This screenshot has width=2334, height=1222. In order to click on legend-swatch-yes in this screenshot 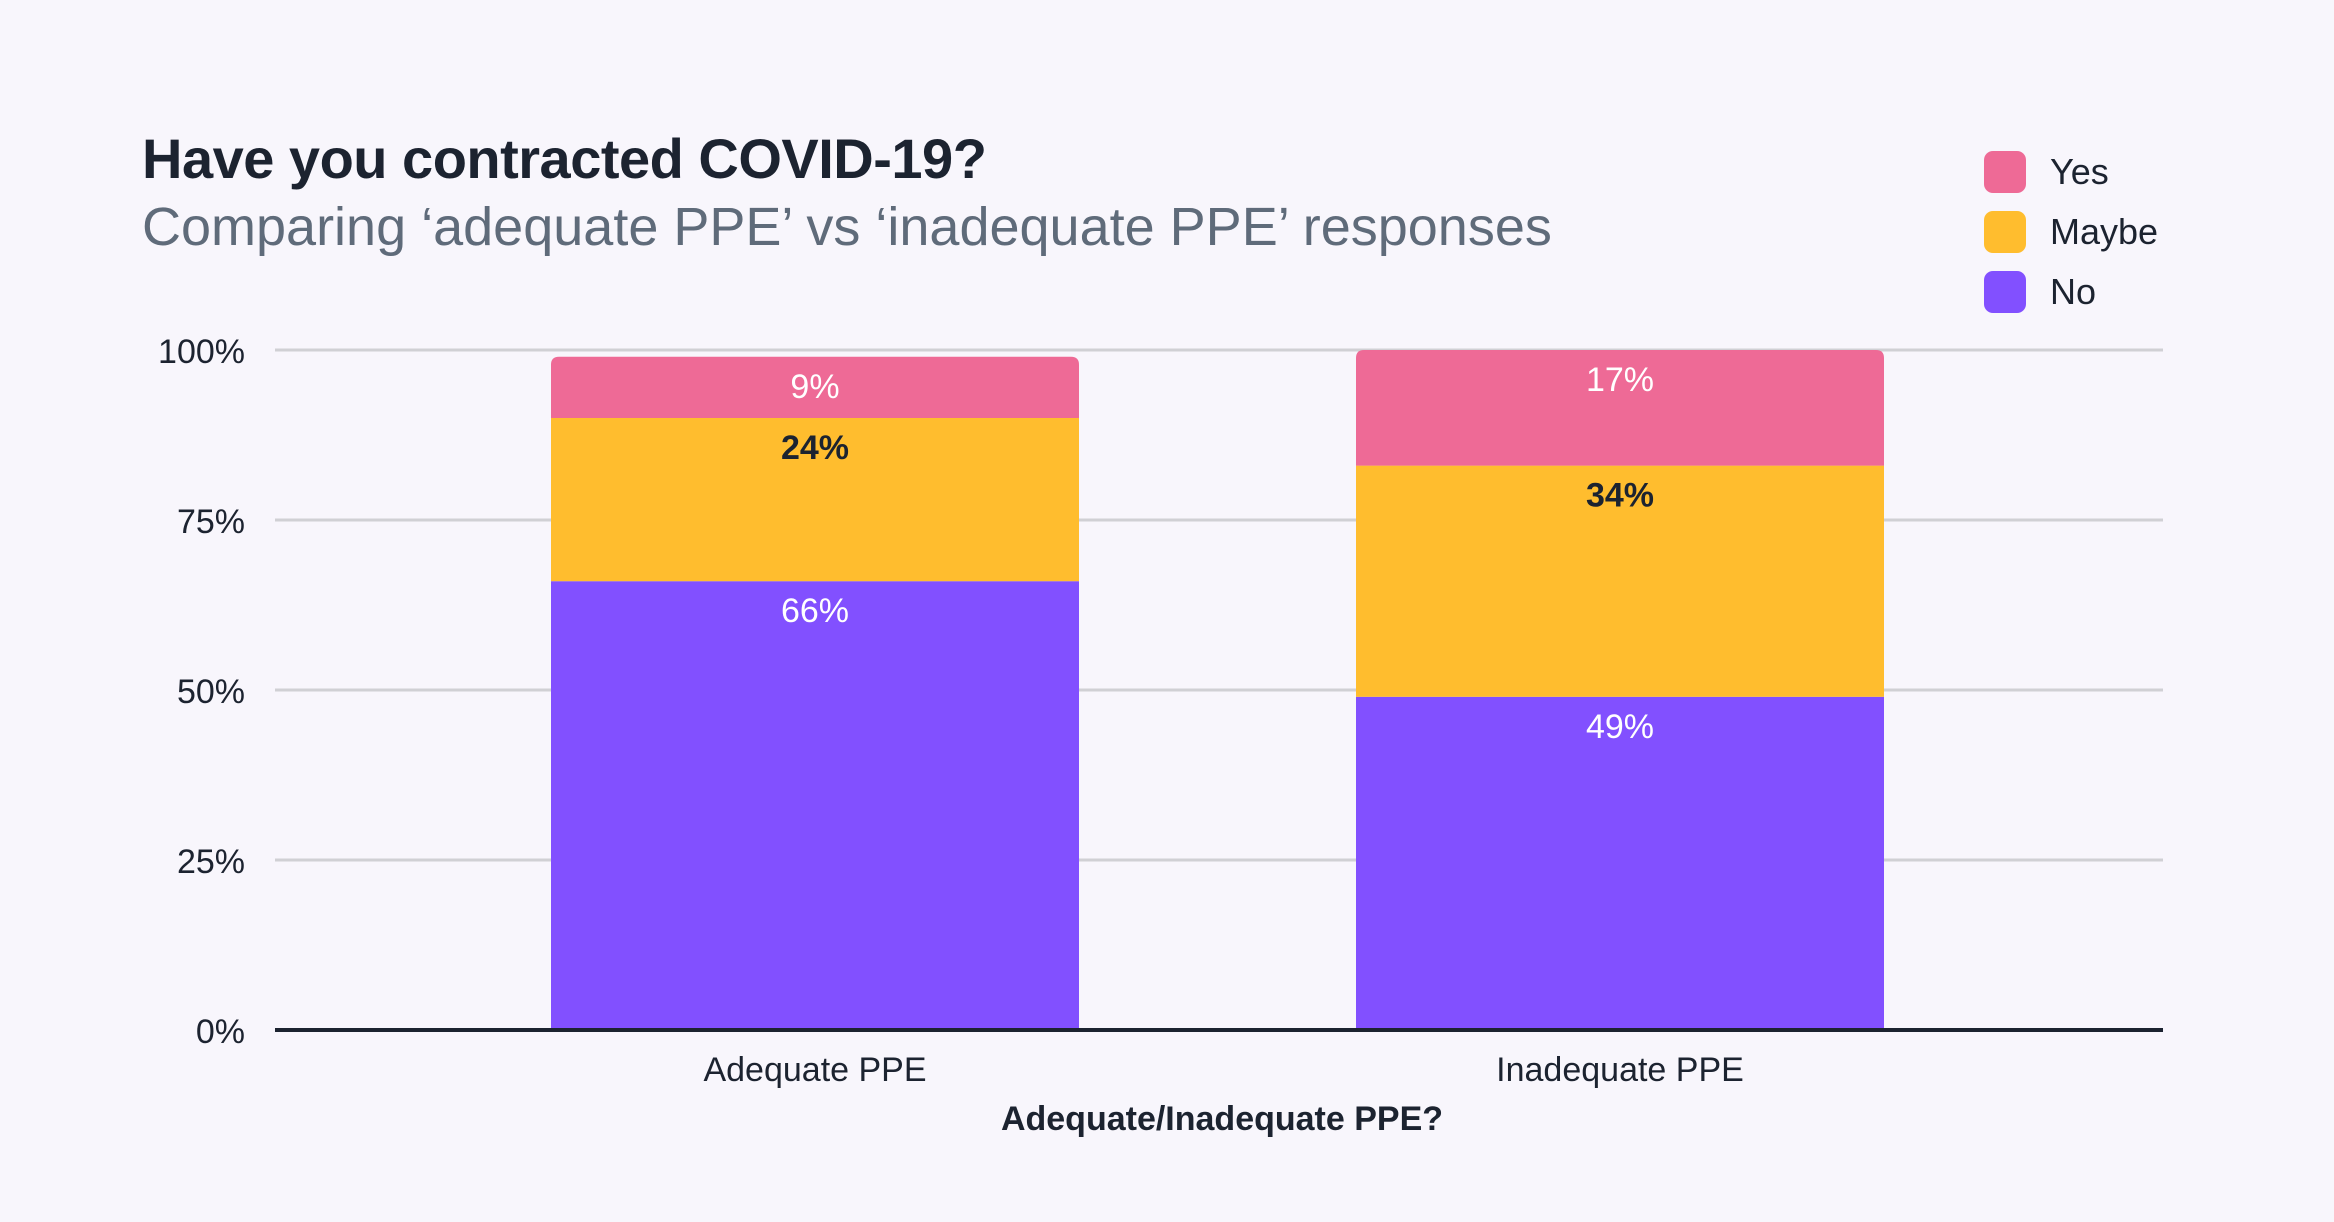, I will do `click(2005, 172)`.